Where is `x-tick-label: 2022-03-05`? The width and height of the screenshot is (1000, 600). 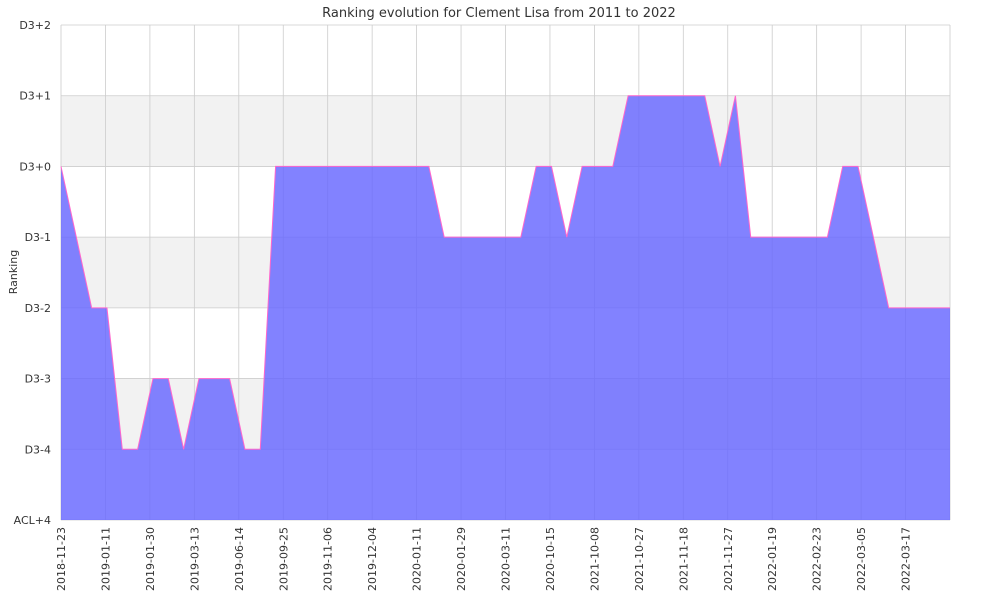 x-tick-label: 2022-03-05 is located at coordinates (861, 559).